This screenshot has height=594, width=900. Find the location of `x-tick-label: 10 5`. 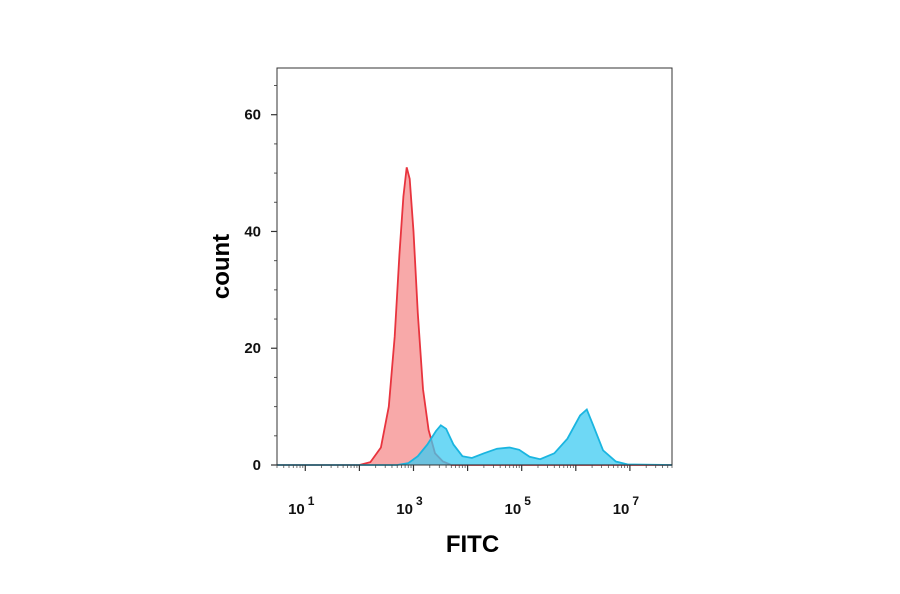

x-tick-label: 10 5 is located at coordinates (518, 506).